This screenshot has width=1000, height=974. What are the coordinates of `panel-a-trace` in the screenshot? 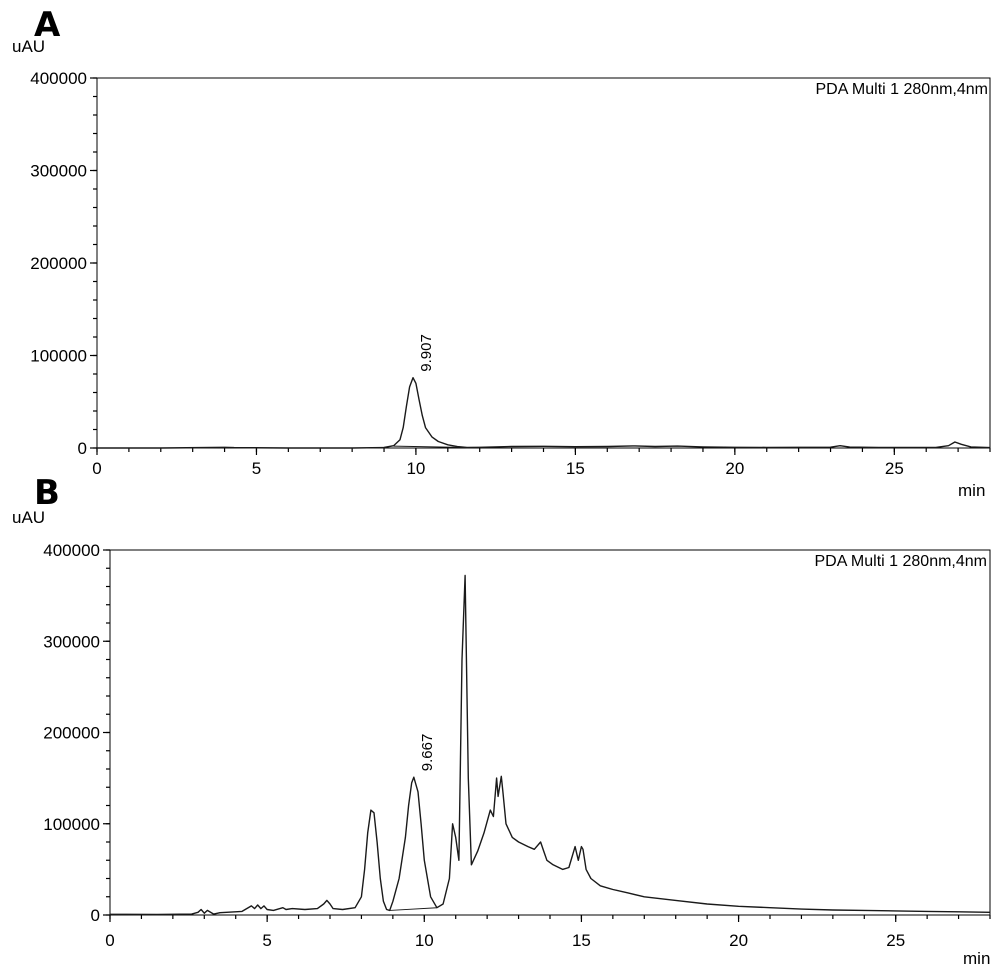 It's located at (544, 413).